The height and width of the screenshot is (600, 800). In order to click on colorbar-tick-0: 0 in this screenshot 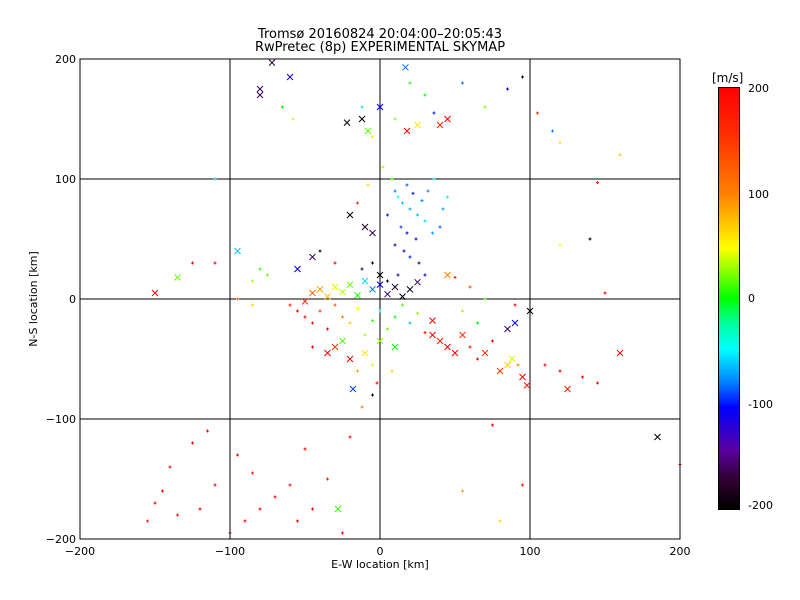, I will do `click(751, 298)`.